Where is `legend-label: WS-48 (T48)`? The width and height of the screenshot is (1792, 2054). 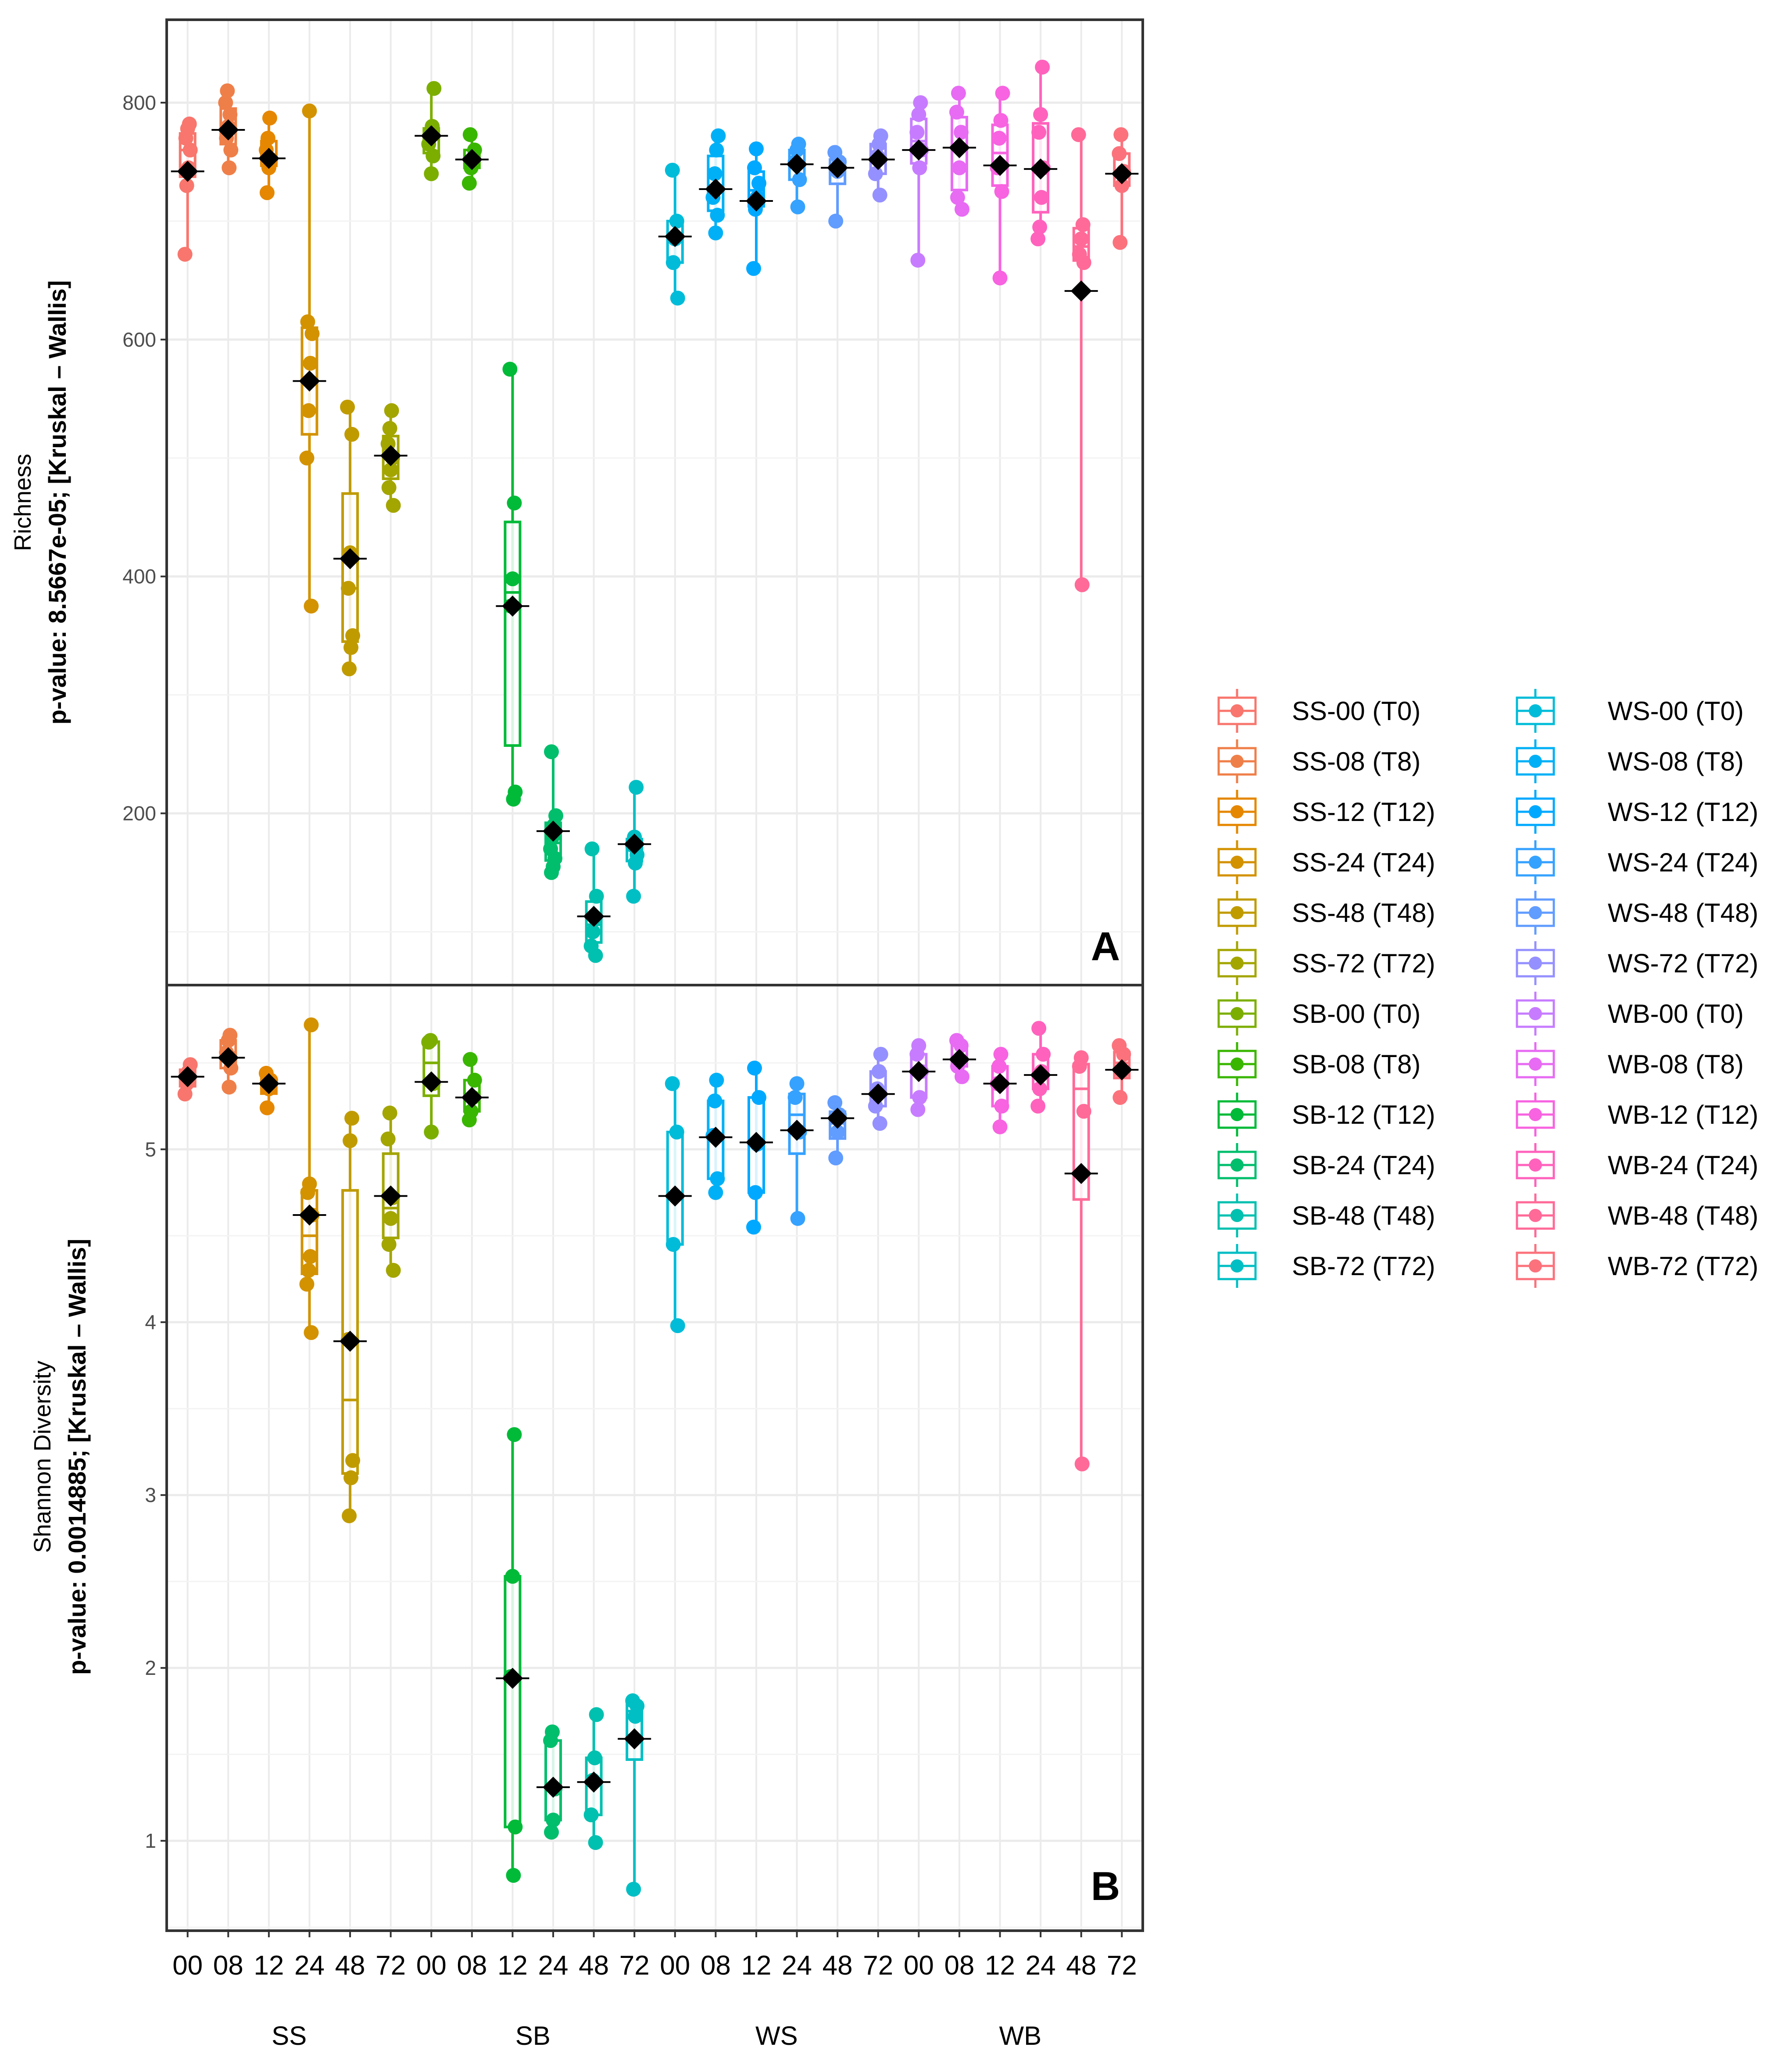
legend-label: WS-48 (T48) is located at coordinates (1683, 913).